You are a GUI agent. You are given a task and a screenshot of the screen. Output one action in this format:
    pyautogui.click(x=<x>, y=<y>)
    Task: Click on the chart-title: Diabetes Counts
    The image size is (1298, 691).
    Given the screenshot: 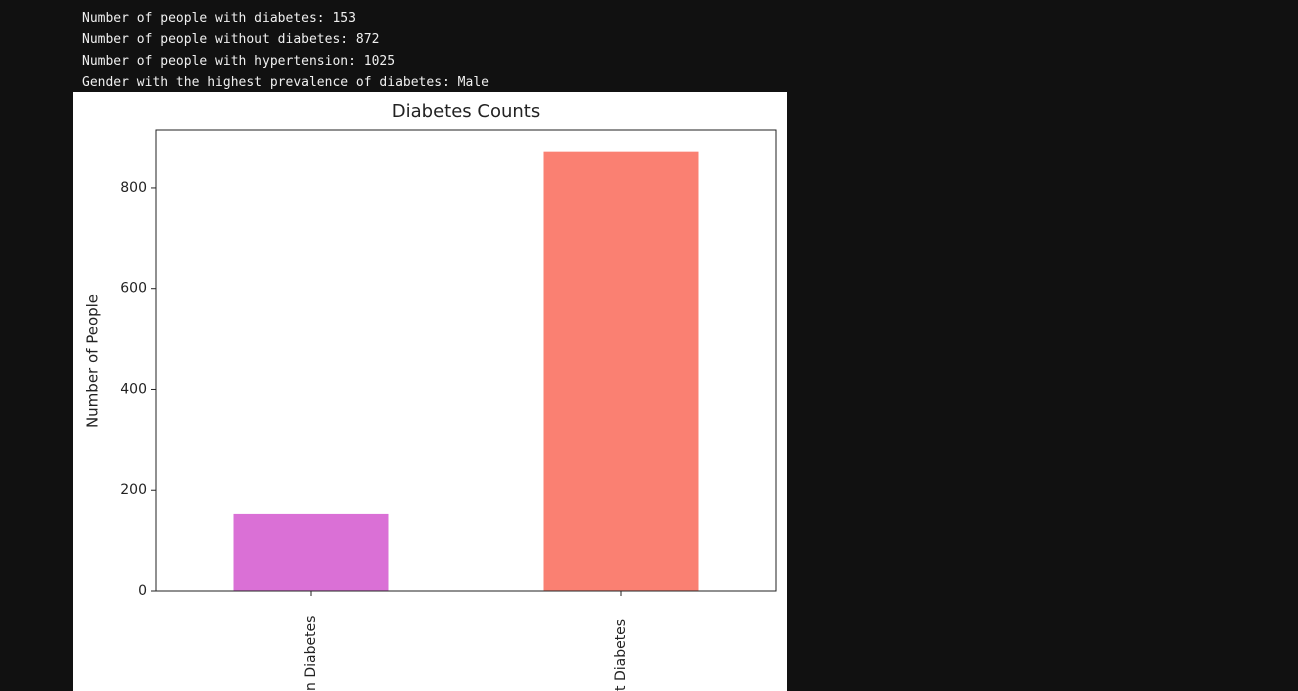 What is the action you would take?
    pyautogui.click(x=466, y=111)
    